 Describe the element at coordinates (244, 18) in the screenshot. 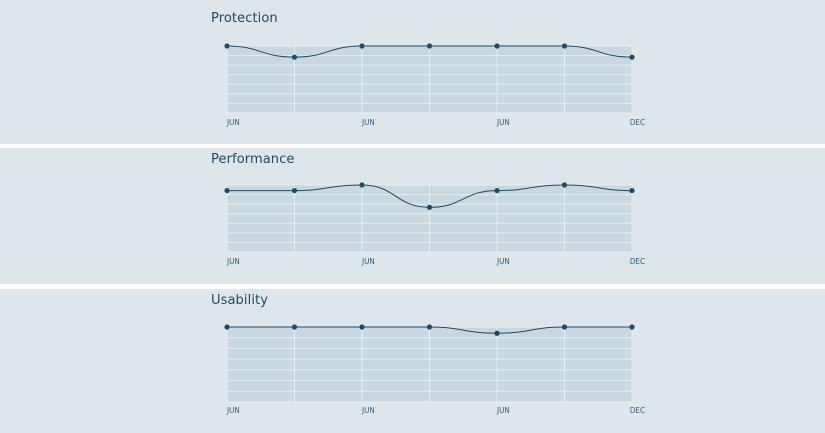

I see `chart-title-protection: Protection` at that location.